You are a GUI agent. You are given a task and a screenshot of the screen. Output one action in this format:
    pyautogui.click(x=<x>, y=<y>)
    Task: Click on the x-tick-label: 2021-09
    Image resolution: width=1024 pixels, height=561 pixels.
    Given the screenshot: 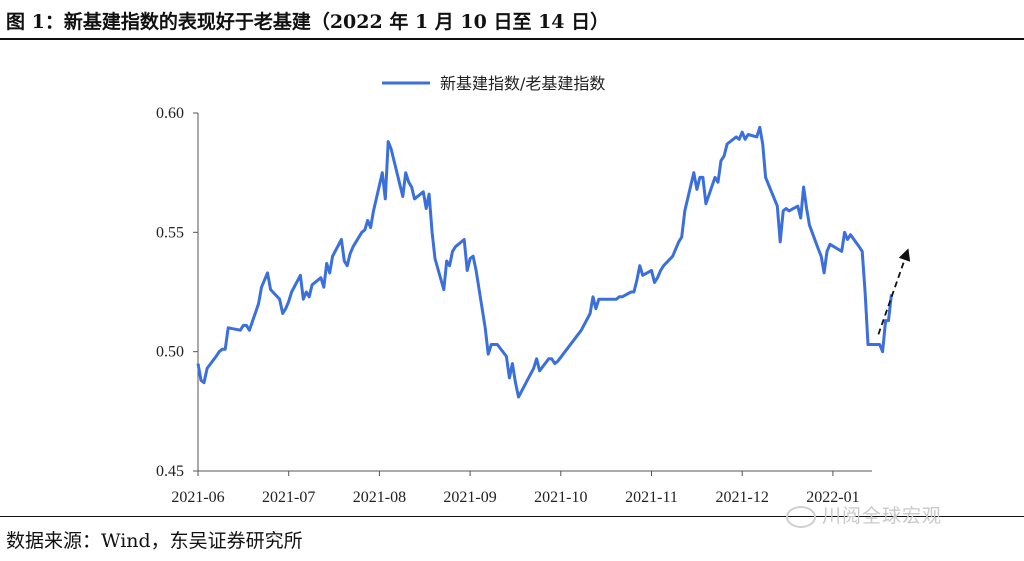 What is the action you would take?
    pyautogui.click(x=469, y=497)
    